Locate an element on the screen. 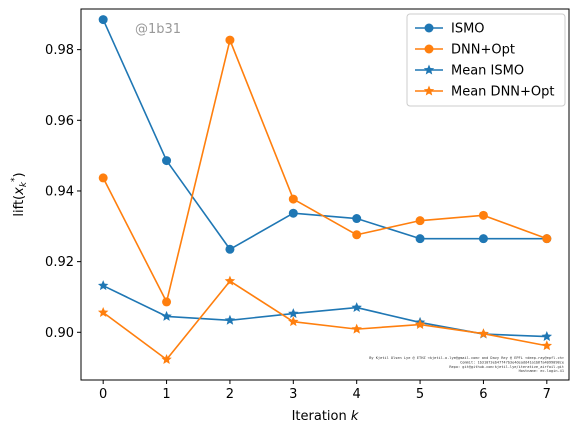 This screenshot has width=584, height=433. y-tick-label: 0.90 is located at coordinates (59, 333).